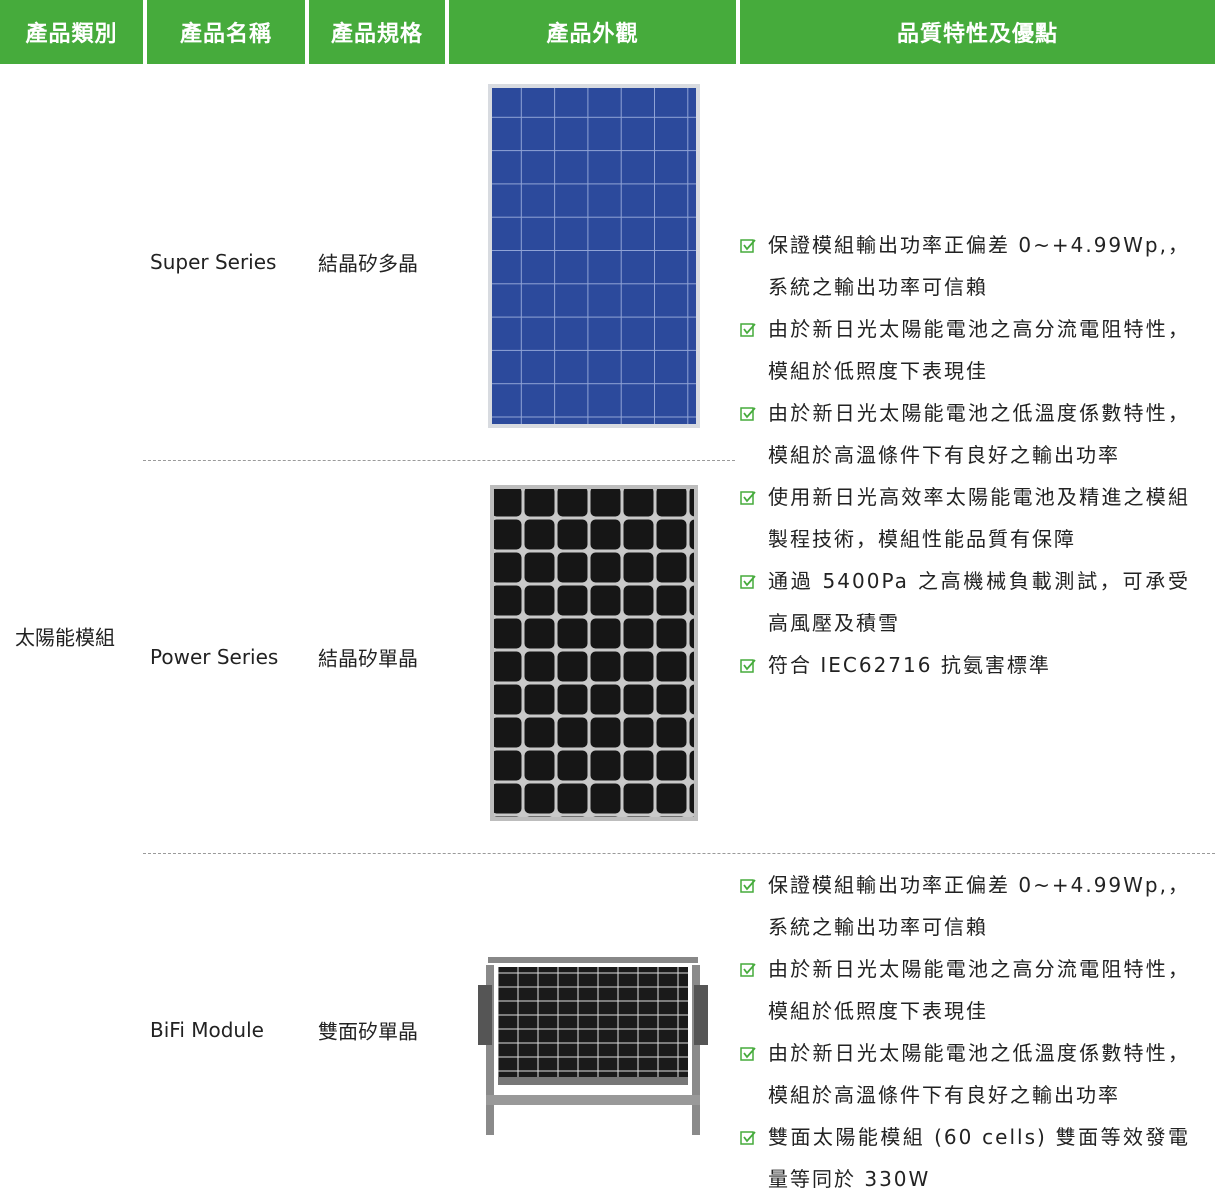  I want to click on feature-text: 使用新日光高效率太陽能電池及精進之模組製程技術，模組性能品質有保障, so click(979, 518).